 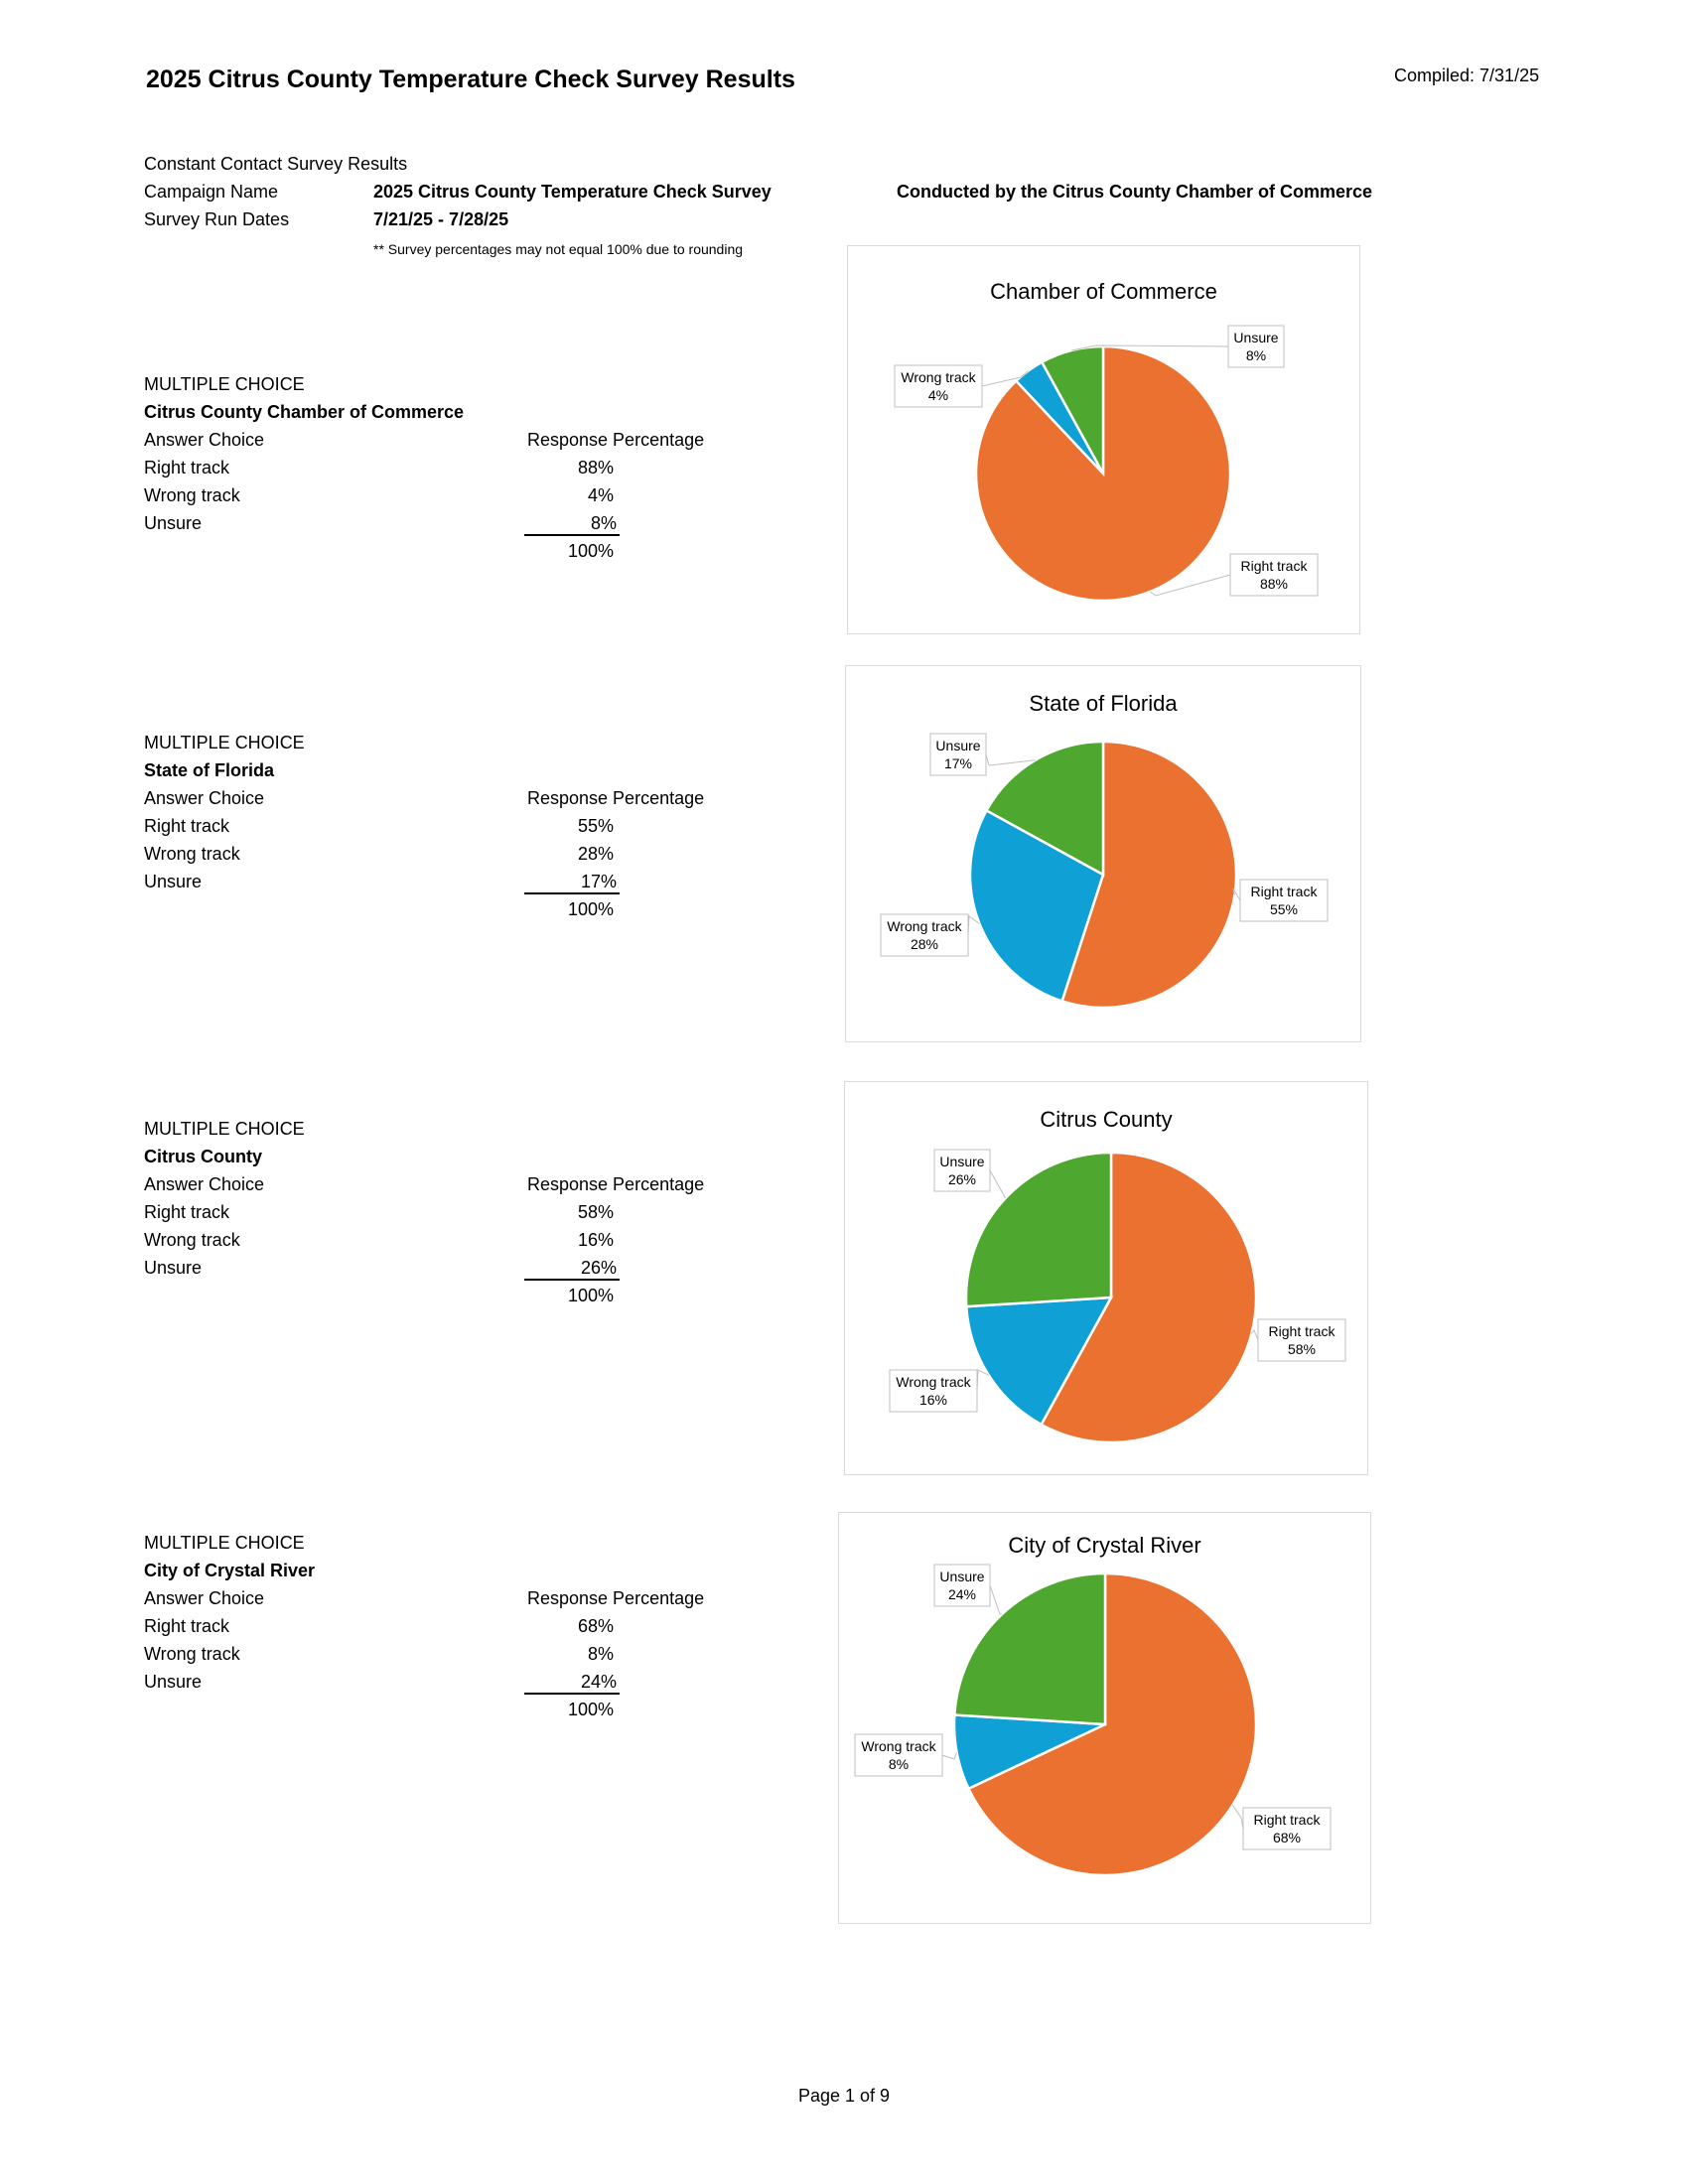 What do you see at coordinates (209, 770) in the screenshot?
I see `section-subject: State of Florida` at bounding box center [209, 770].